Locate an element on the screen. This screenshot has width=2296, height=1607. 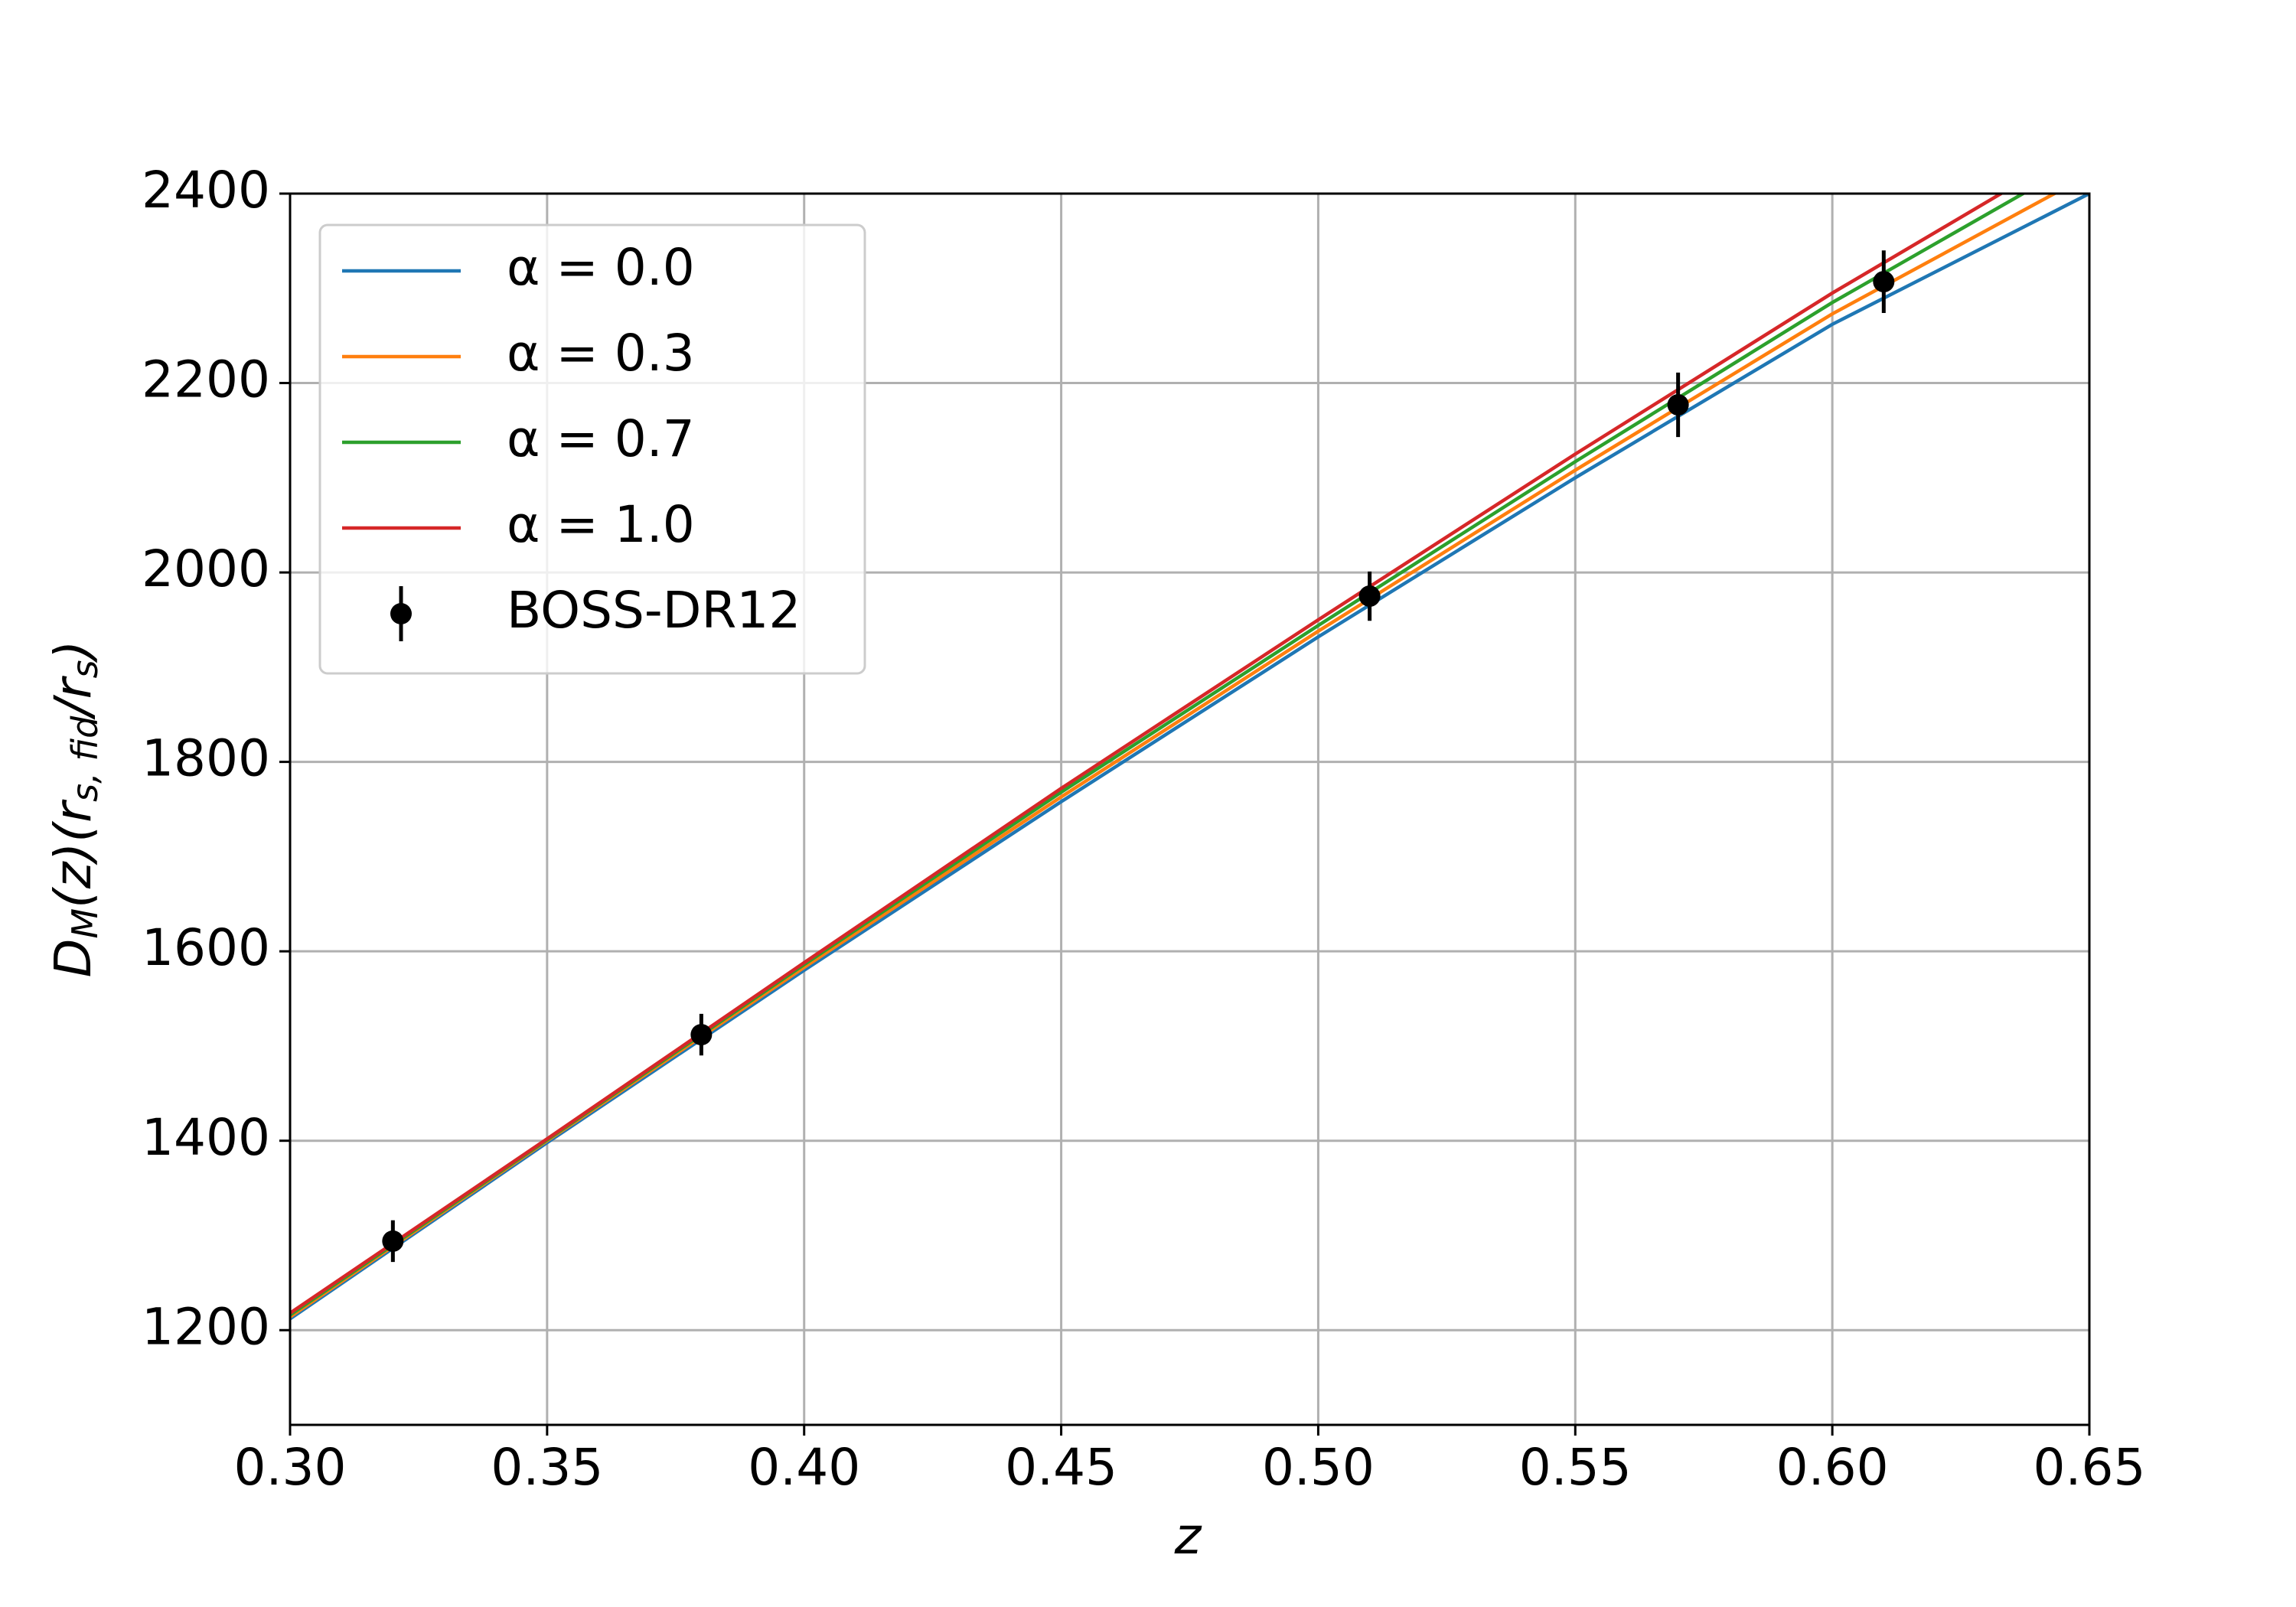
y-tick-label: 1200 is located at coordinates (206, 1326).